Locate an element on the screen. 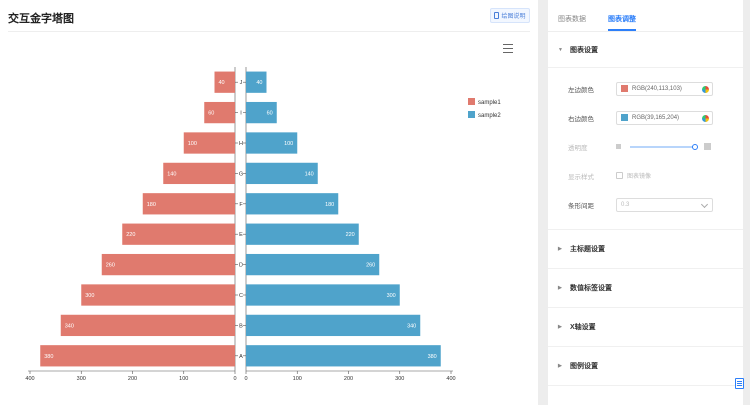 This screenshot has height=405, width=750. chevron-down-icon is located at coordinates (704, 204).